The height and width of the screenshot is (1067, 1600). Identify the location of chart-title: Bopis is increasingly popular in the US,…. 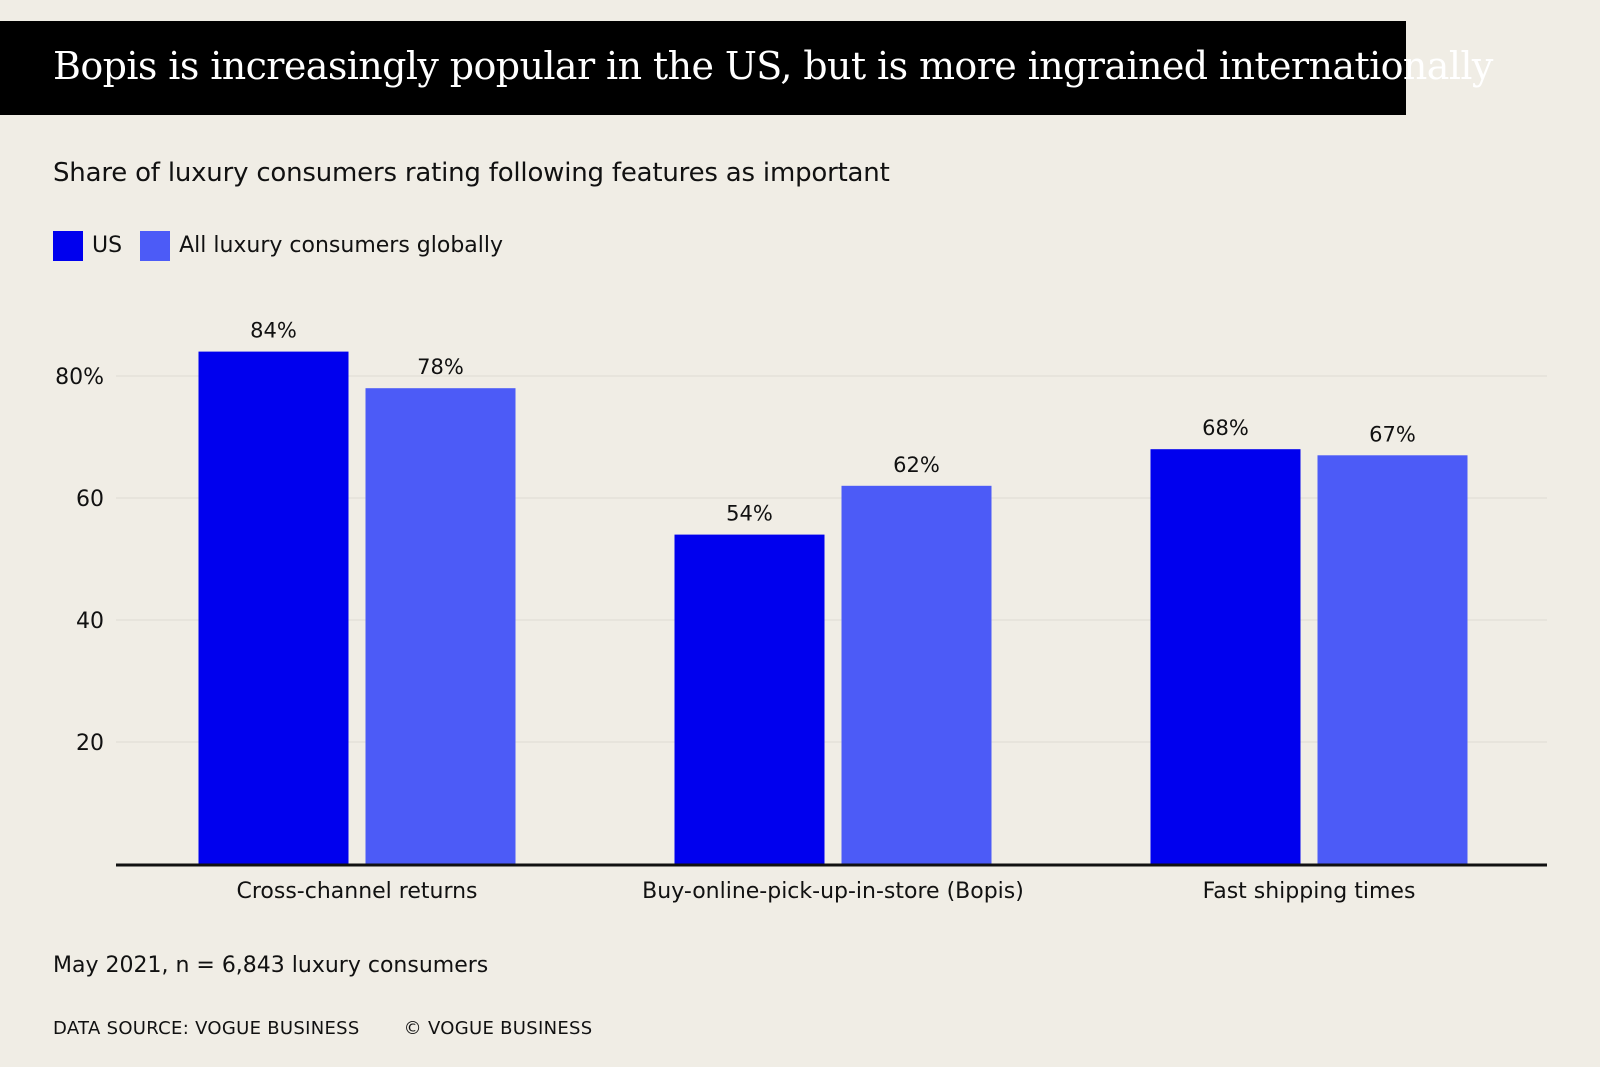
(773, 66).